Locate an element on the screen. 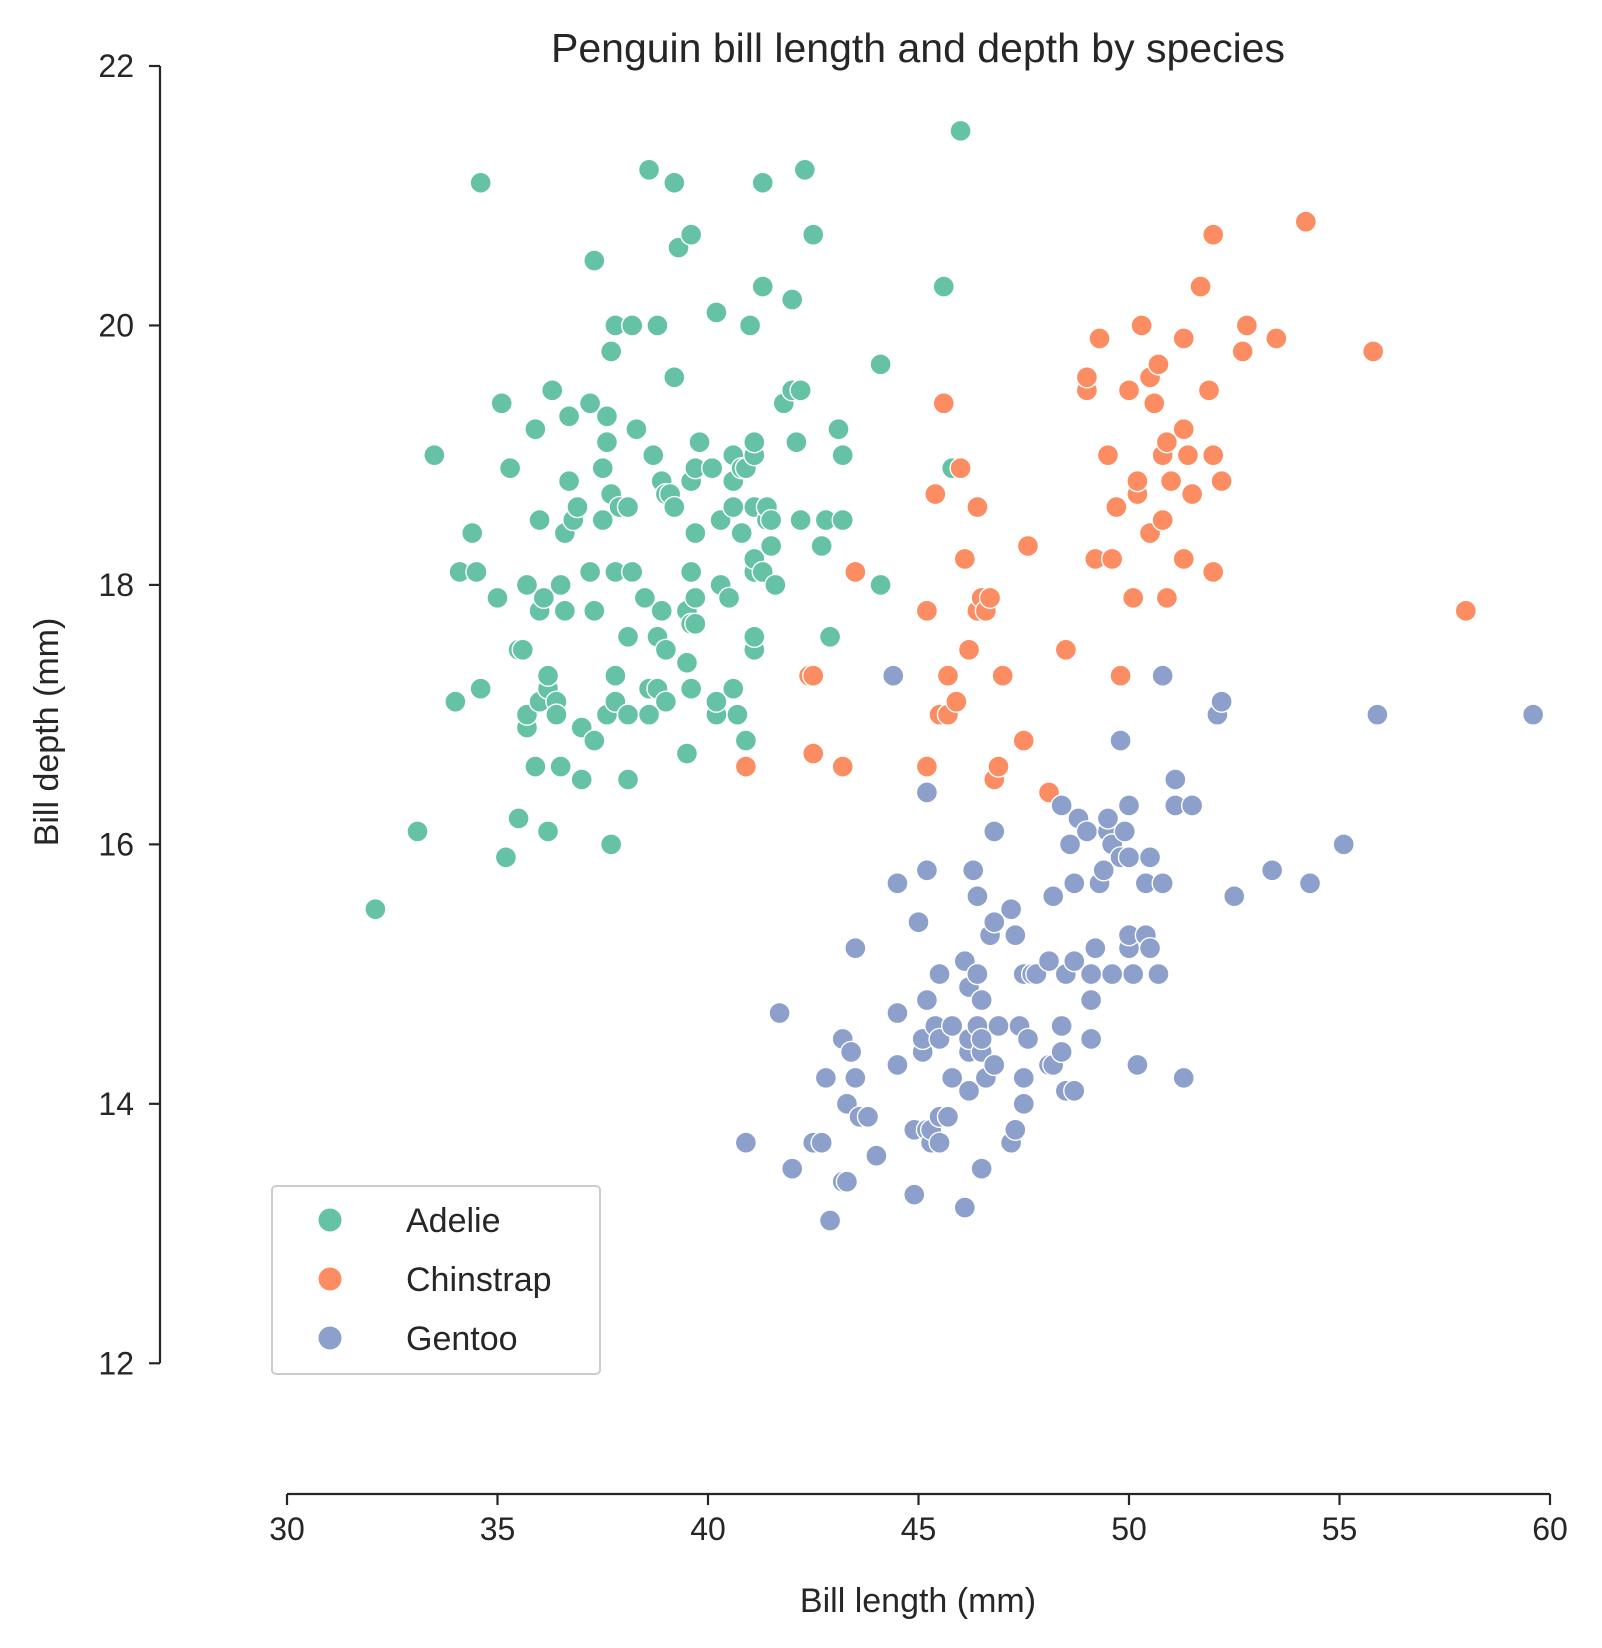 This screenshot has width=1602, height=1648. legend: Adelie Chinstrap Gentoo is located at coordinates (436, 1280).